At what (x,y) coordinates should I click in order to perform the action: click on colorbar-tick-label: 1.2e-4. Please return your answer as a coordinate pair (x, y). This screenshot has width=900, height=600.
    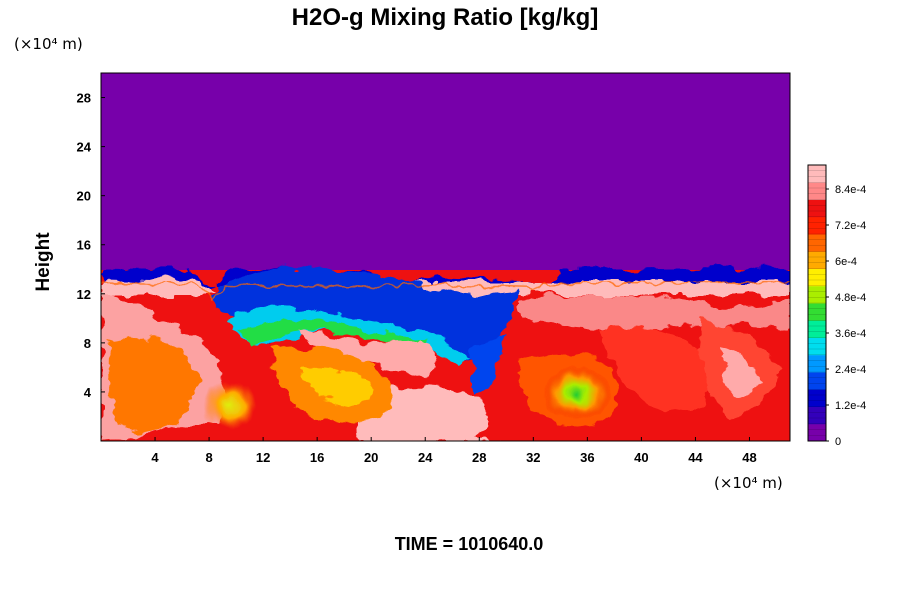
    Looking at the image, I should click on (850, 406).